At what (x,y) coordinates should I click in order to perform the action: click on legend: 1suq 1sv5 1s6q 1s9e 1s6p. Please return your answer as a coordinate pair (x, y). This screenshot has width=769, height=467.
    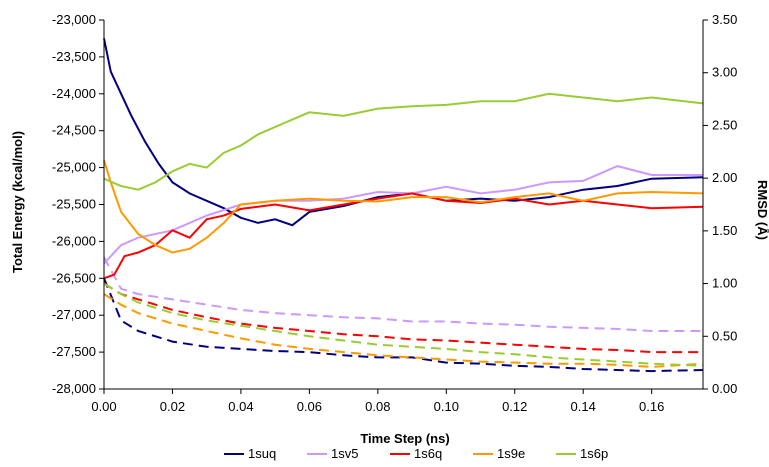
    Looking at the image, I should click on (416, 453).